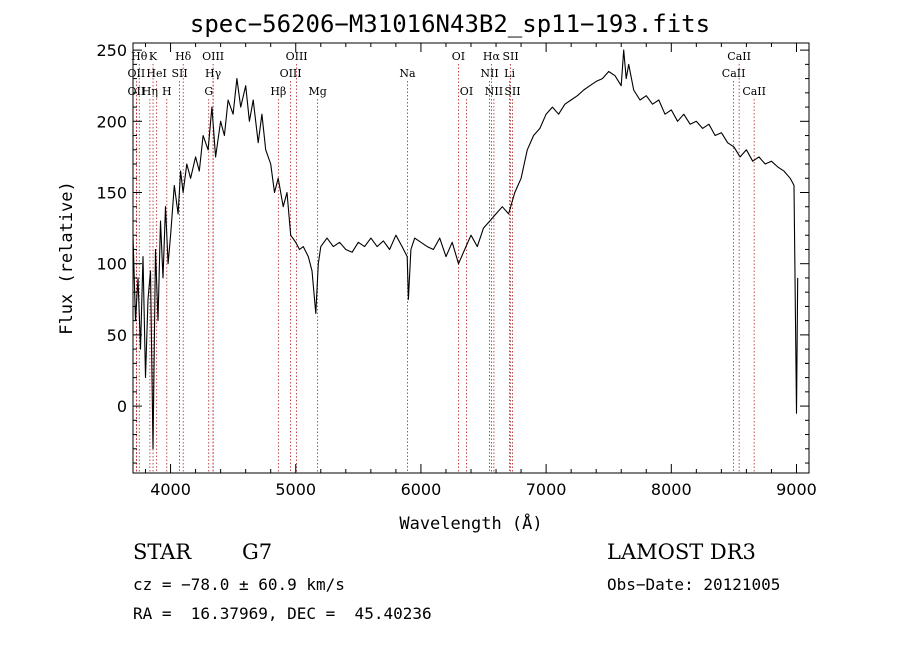 The image size is (900, 649). I want to click on y-tick-label-1: 50, so click(117, 335).